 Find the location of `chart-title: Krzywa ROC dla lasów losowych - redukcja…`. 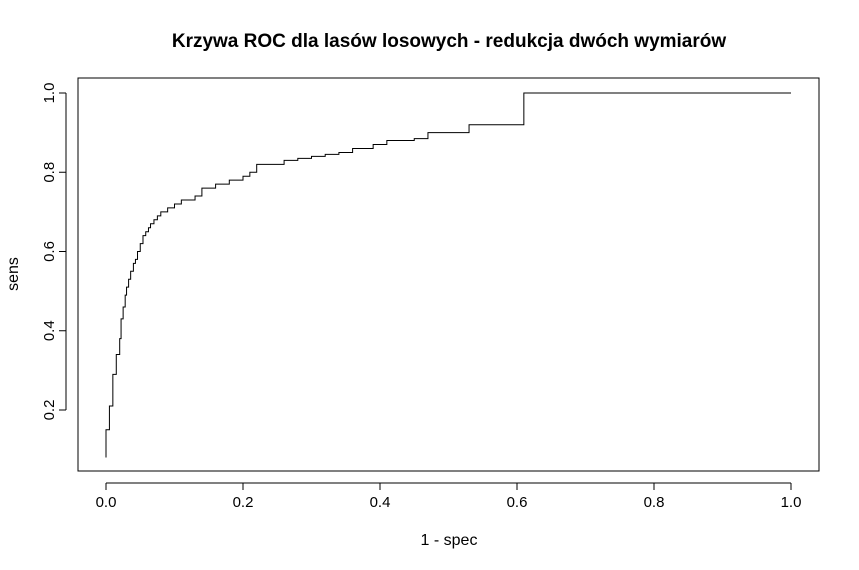

chart-title: Krzywa ROC dla lasów losowych - redukcja… is located at coordinates (449, 41).